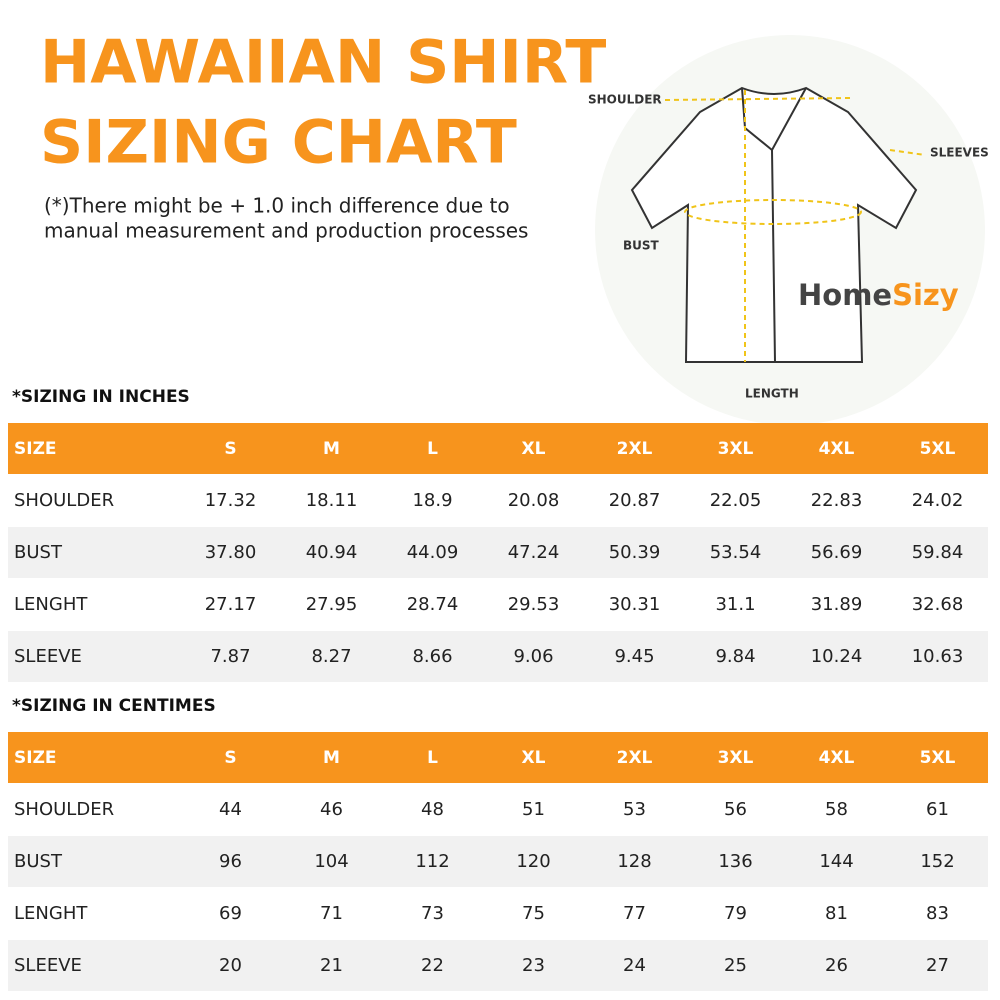  Describe the element at coordinates (959, 153) in the screenshot. I see `diagram-label: SLEEVES` at that location.